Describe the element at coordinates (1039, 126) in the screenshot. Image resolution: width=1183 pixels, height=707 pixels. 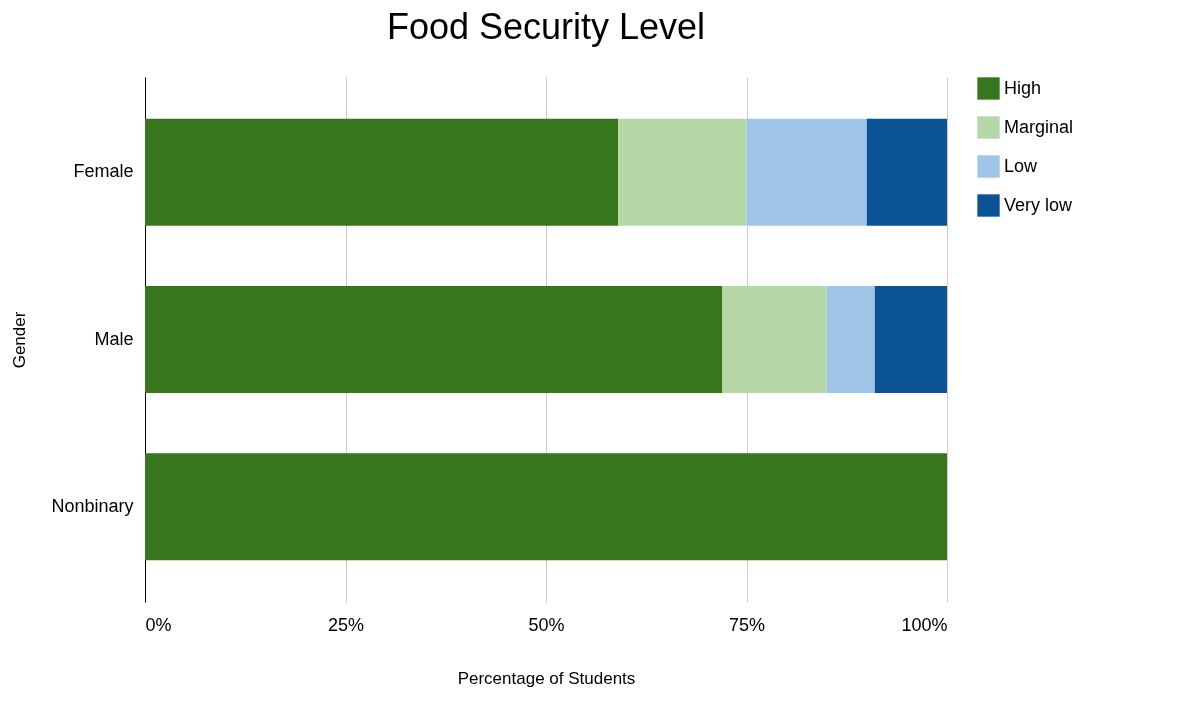
I see `legend-label: Marginal` at that location.